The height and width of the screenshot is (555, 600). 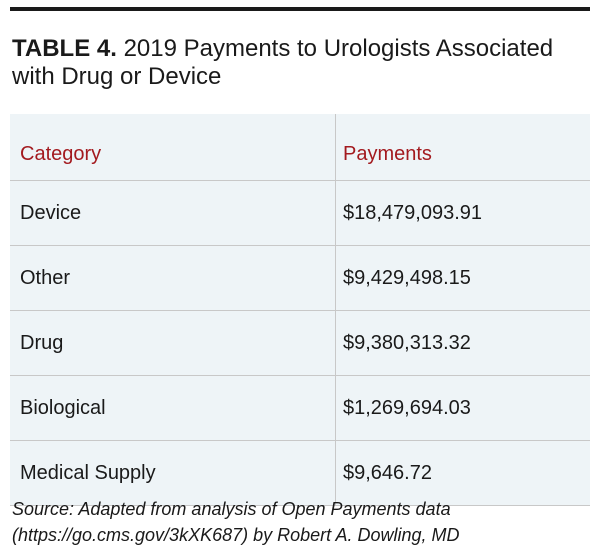 I want to click on category-cell: Drug, so click(x=173, y=343).